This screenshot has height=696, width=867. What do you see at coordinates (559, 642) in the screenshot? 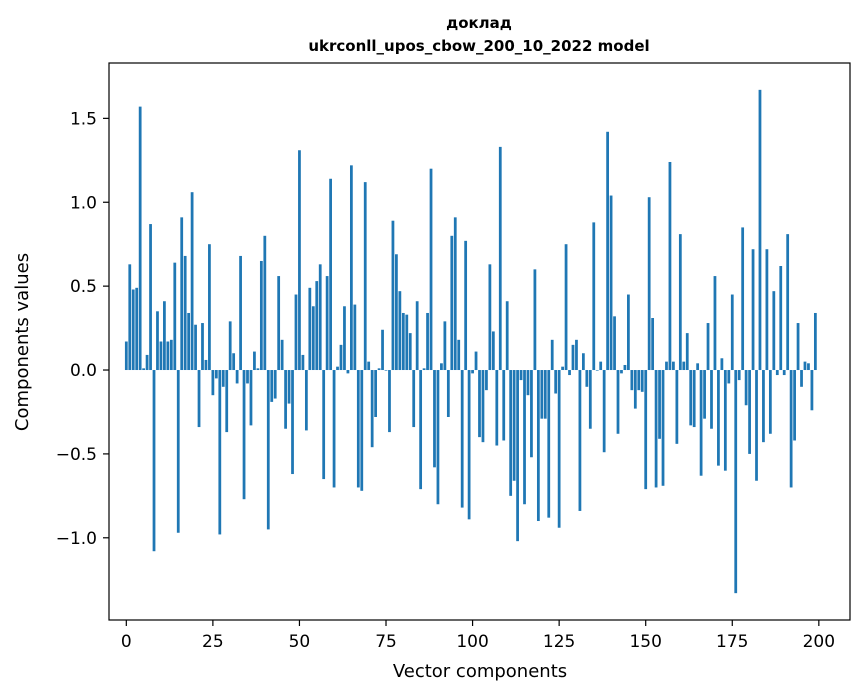
I see `x-tick-label: 125` at bounding box center [559, 642].